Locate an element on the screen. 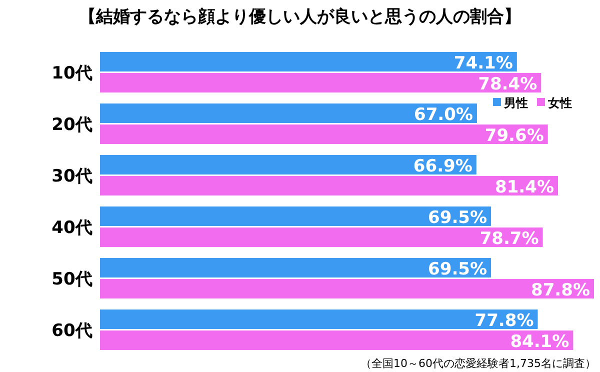 This screenshot has height=372, width=600. y-tick-label: 20代 is located at coordinates (72, 125).